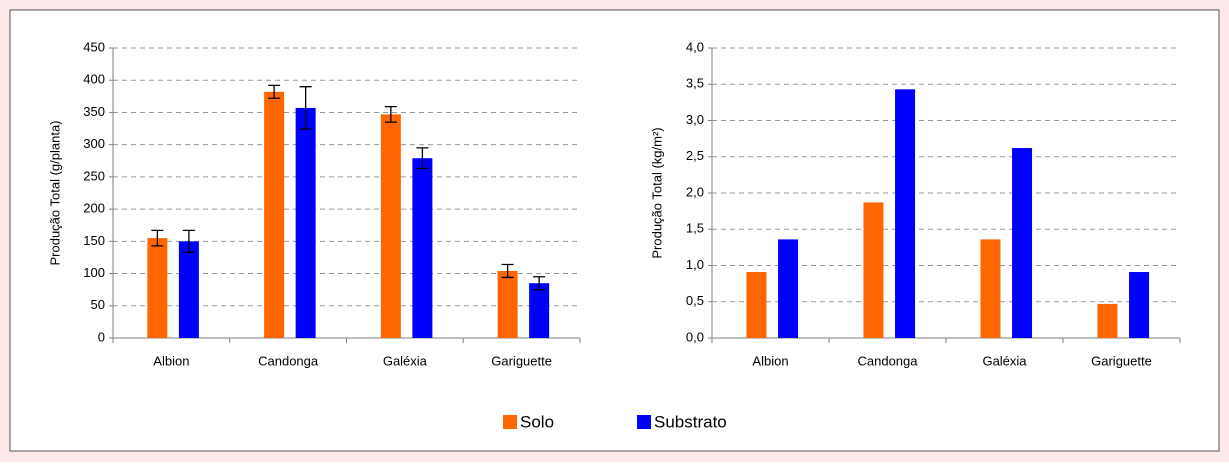 Image resolution: width=1229 pixels, height=467 pixels. I want to click on legend-label: Substrato, so click(690, 421).